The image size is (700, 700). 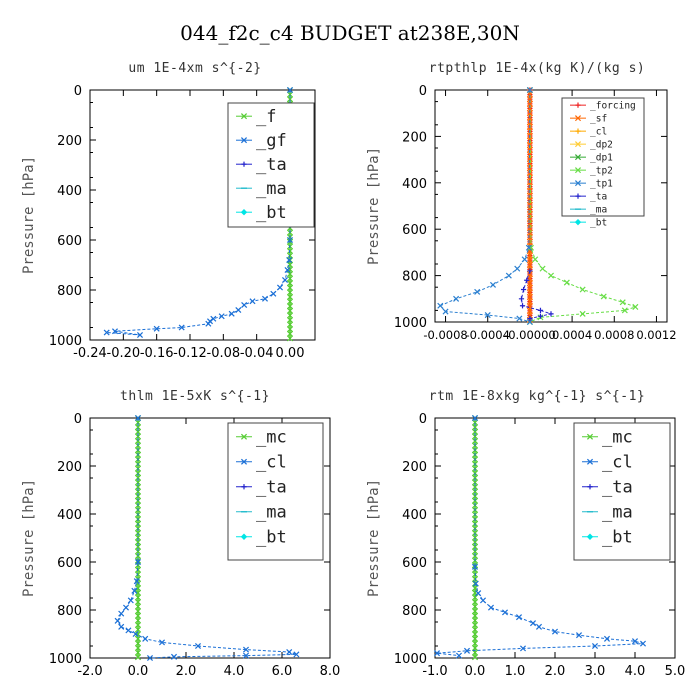 I want to click on series-ta, so click(x=536, y=295).